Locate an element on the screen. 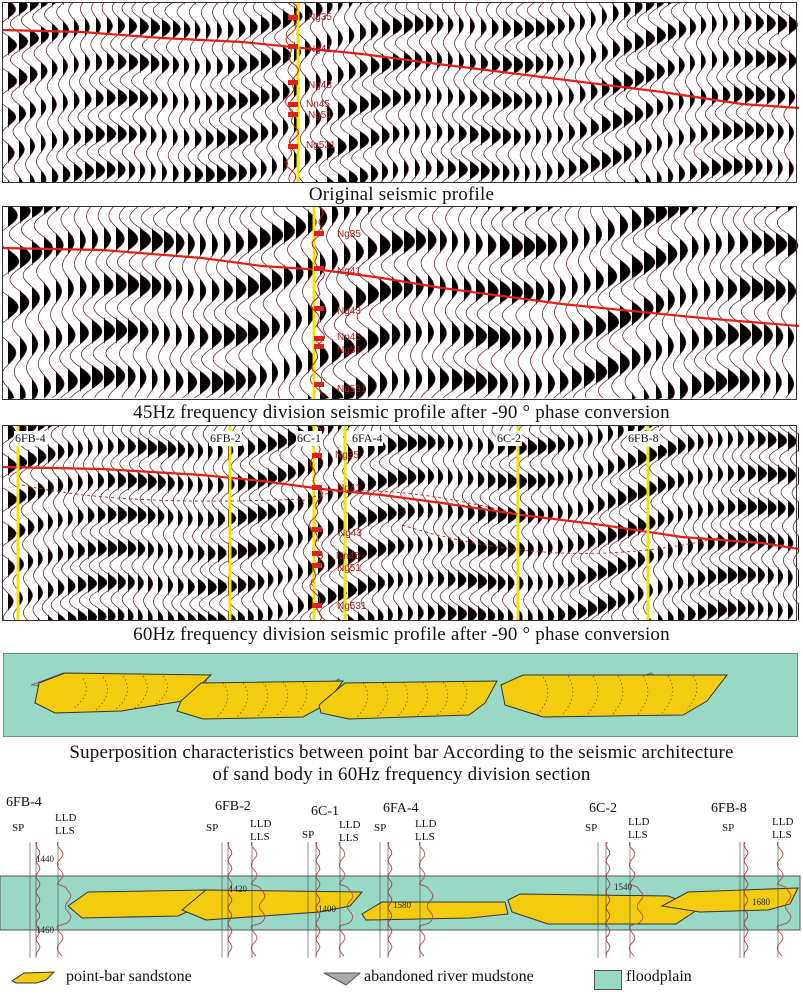 The height and width of the screenshot is (994, 803). legend-flood-label: floodplain is located at coordinates (659, 976).